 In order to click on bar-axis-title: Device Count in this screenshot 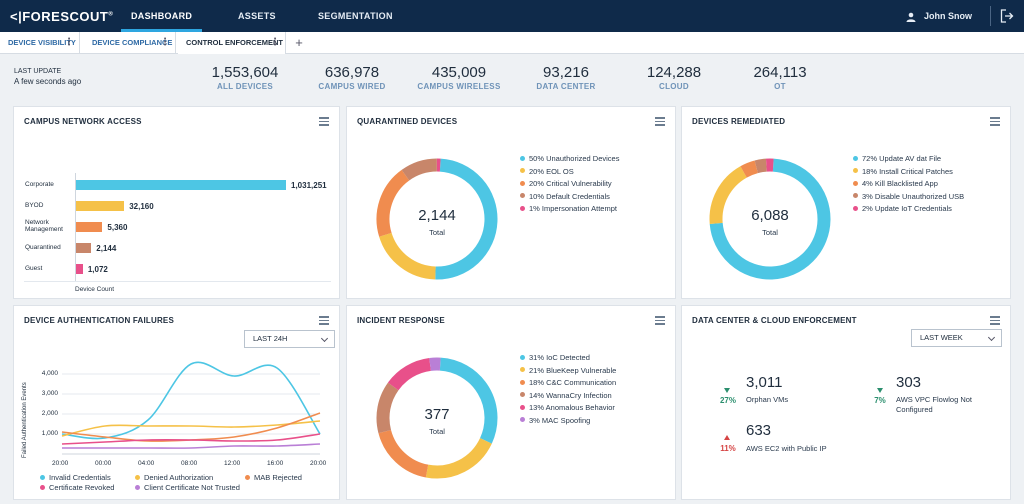, I will do `click(95, 289)`.